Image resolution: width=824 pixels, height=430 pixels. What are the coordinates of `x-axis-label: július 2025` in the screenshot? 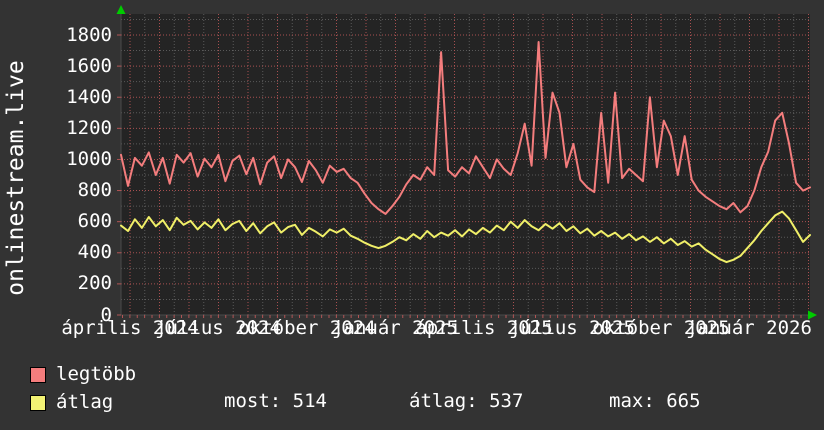 It's located at (572, 328).